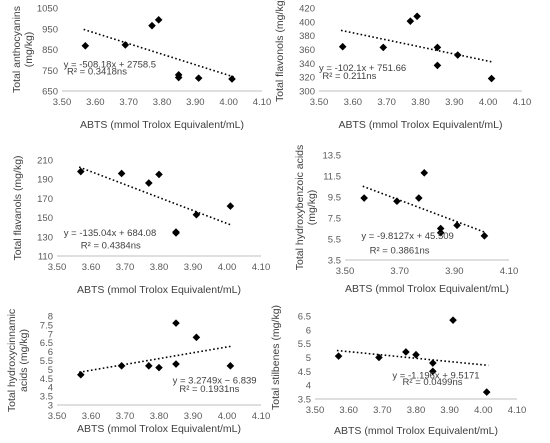 Image resolution: width=550 pixels, height=443 pixels. What do you see at coordinates (349, 76) in the screenshot?
I see `r-squared-label: R² = 0.211ns` at bounding box center [349, 76].